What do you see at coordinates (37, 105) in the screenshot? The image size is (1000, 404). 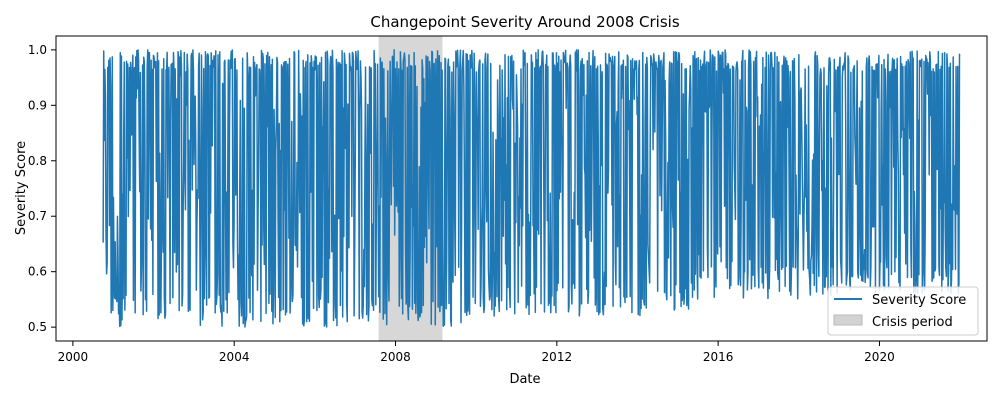 I see `y-tick-label: 0.9` at bounding box center [37, 105].